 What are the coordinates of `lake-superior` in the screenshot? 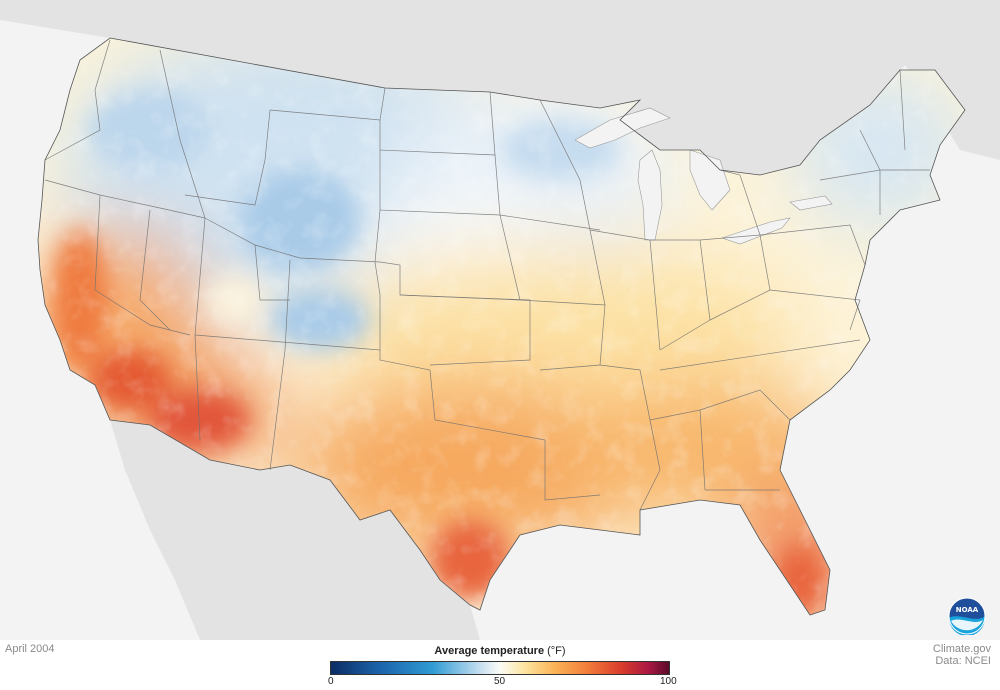 It's located at (622, 128).